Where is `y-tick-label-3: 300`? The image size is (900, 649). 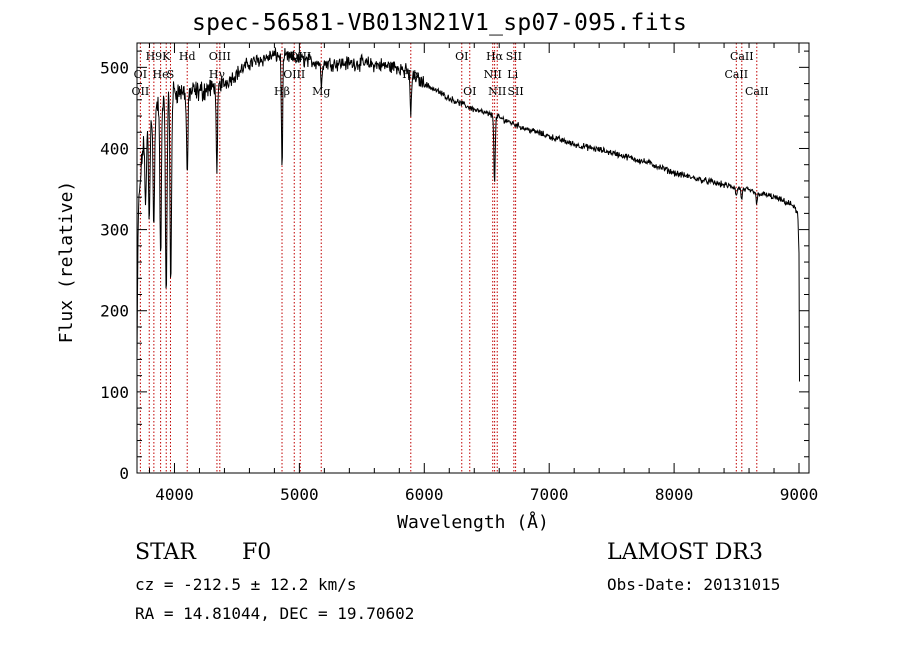
y-tick-label-3: 300 is located at coordinates (114, 230).